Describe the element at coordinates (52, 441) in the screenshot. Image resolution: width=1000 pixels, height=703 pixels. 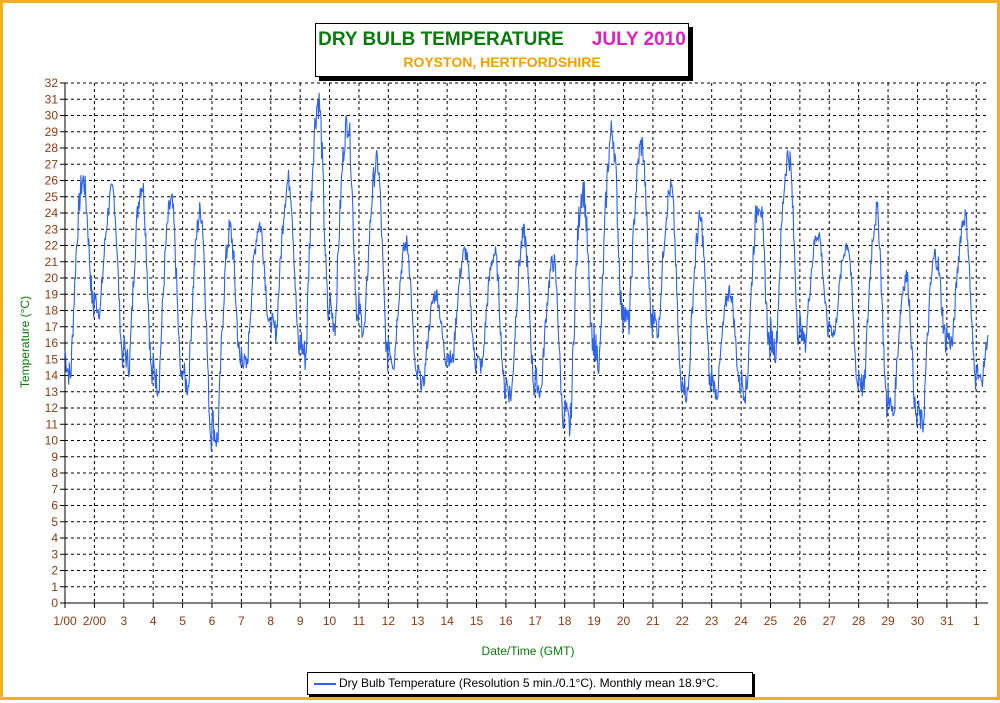
I see `y-tick-label: 10` at that location.